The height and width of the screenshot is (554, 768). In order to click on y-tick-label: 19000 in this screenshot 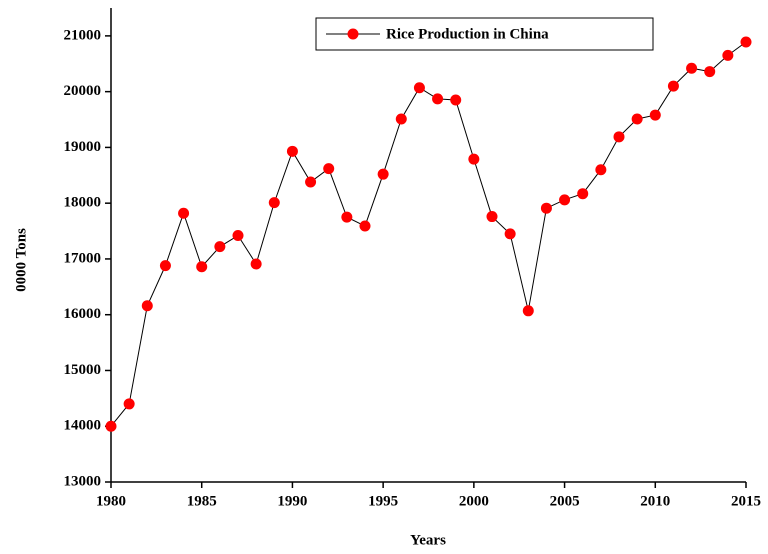, I will do `click(83, 147)`.